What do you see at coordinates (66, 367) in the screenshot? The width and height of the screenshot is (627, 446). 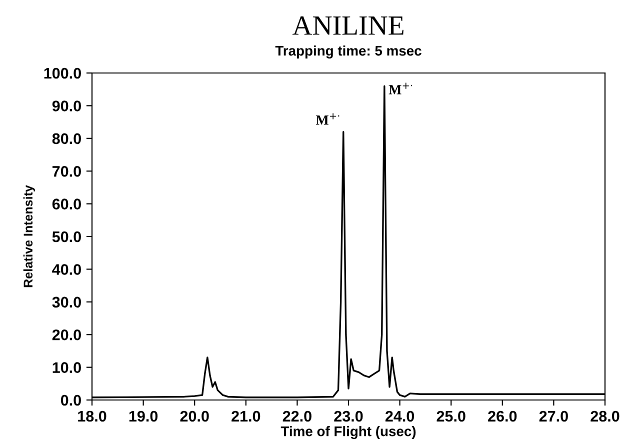 I see `y-tick-label: 10.0` at bounding box center [66, 367].